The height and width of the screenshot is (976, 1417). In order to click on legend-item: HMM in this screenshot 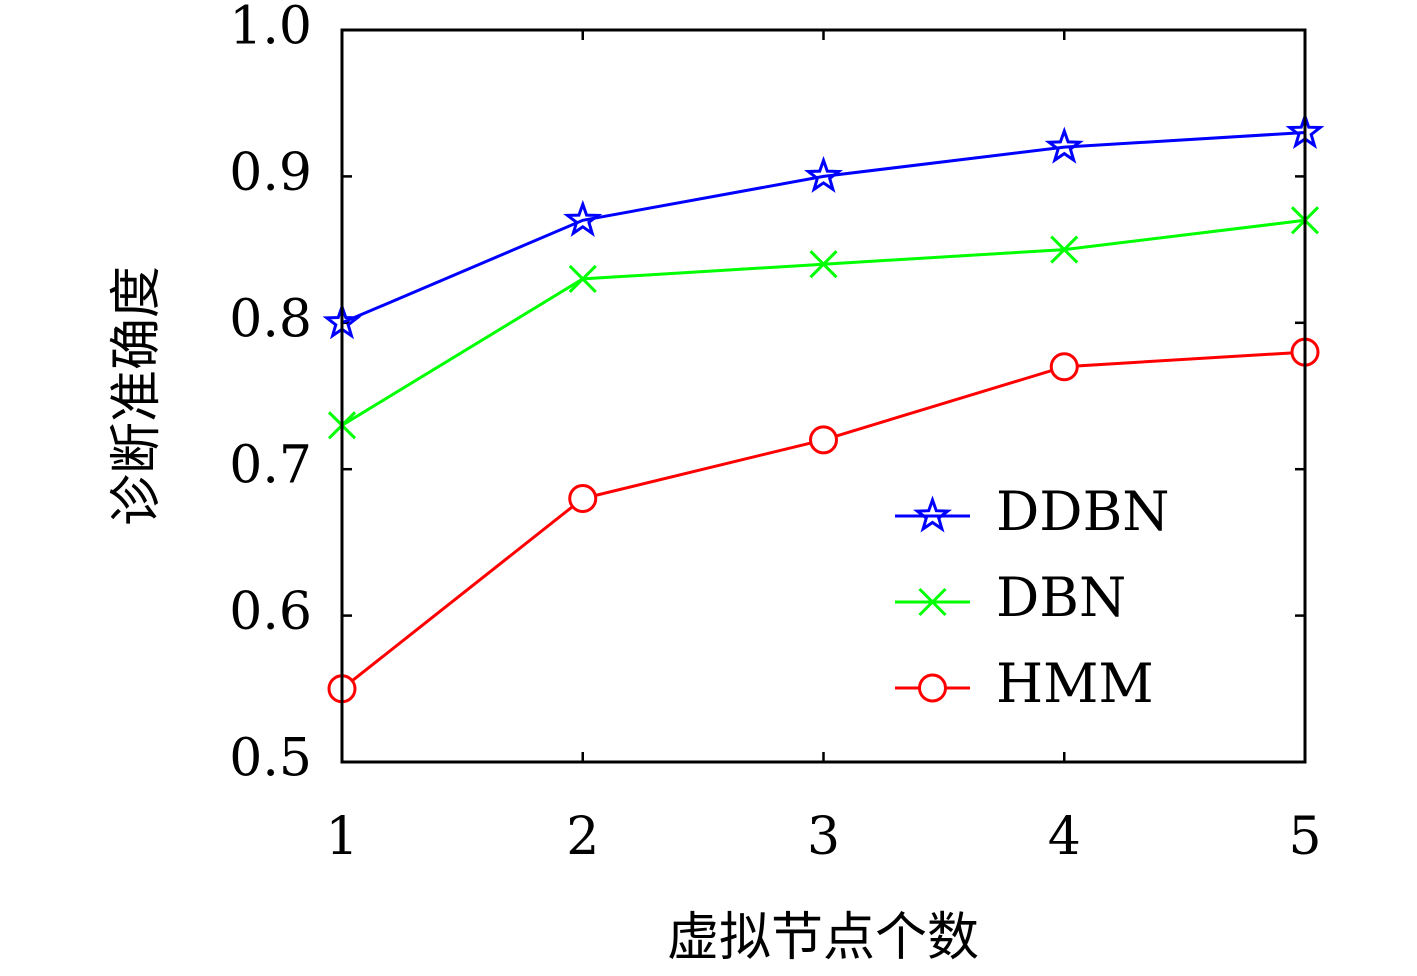, I will do `click(1024, 683)`.